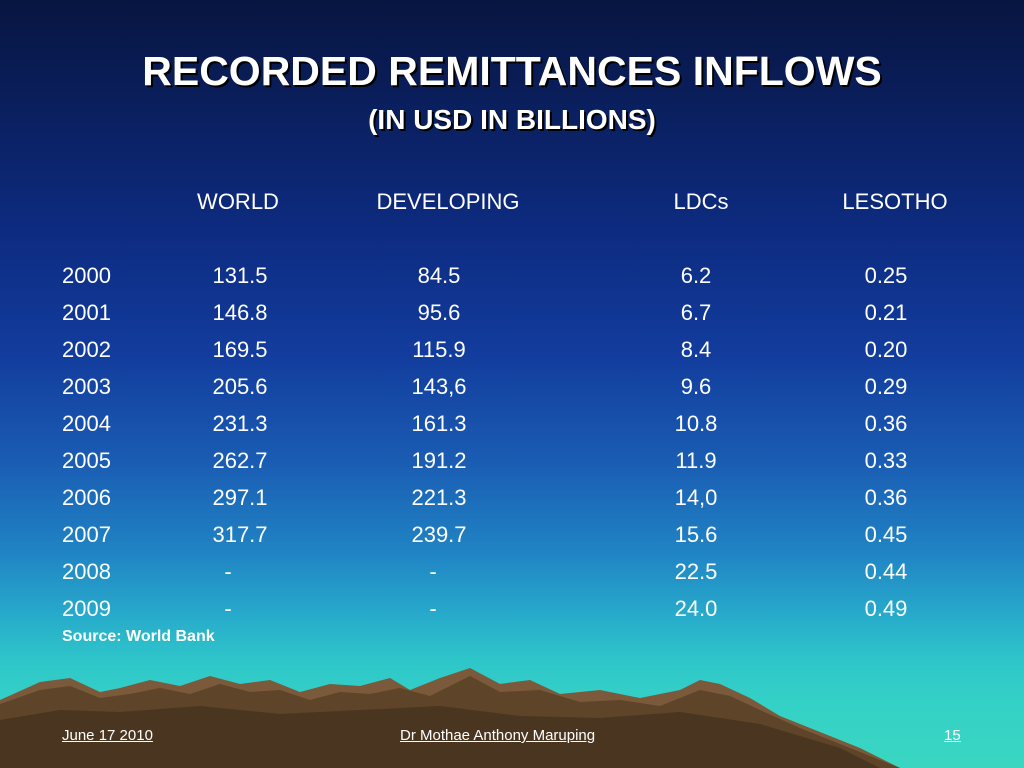 Image resolution: width=1024 pixels, height=768 pixels. I want to click on cell-world: 169.5, so click(240, 349).